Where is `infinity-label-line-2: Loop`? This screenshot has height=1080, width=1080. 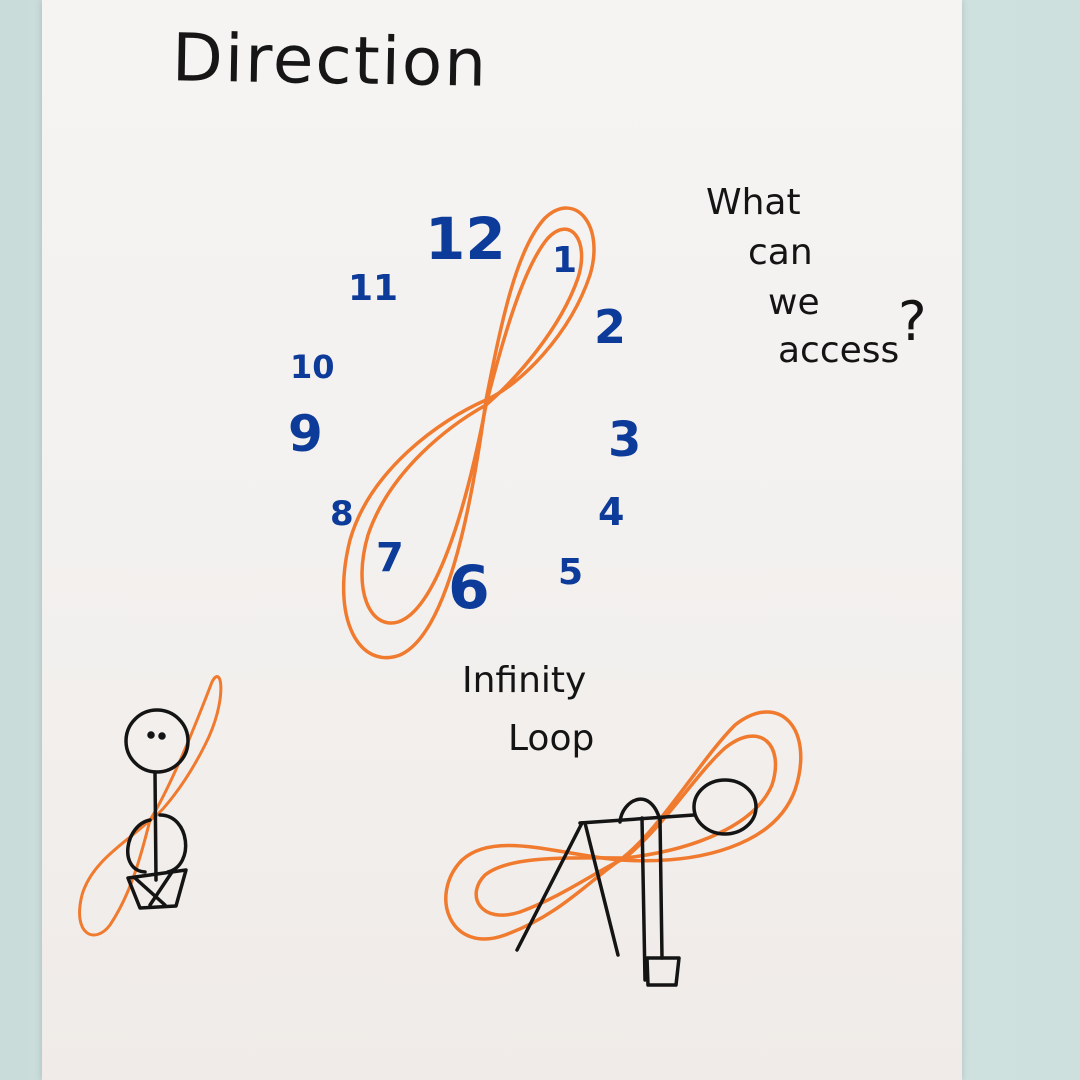
infinity-label-line-2: Loop is located at coordinates (551, 738).